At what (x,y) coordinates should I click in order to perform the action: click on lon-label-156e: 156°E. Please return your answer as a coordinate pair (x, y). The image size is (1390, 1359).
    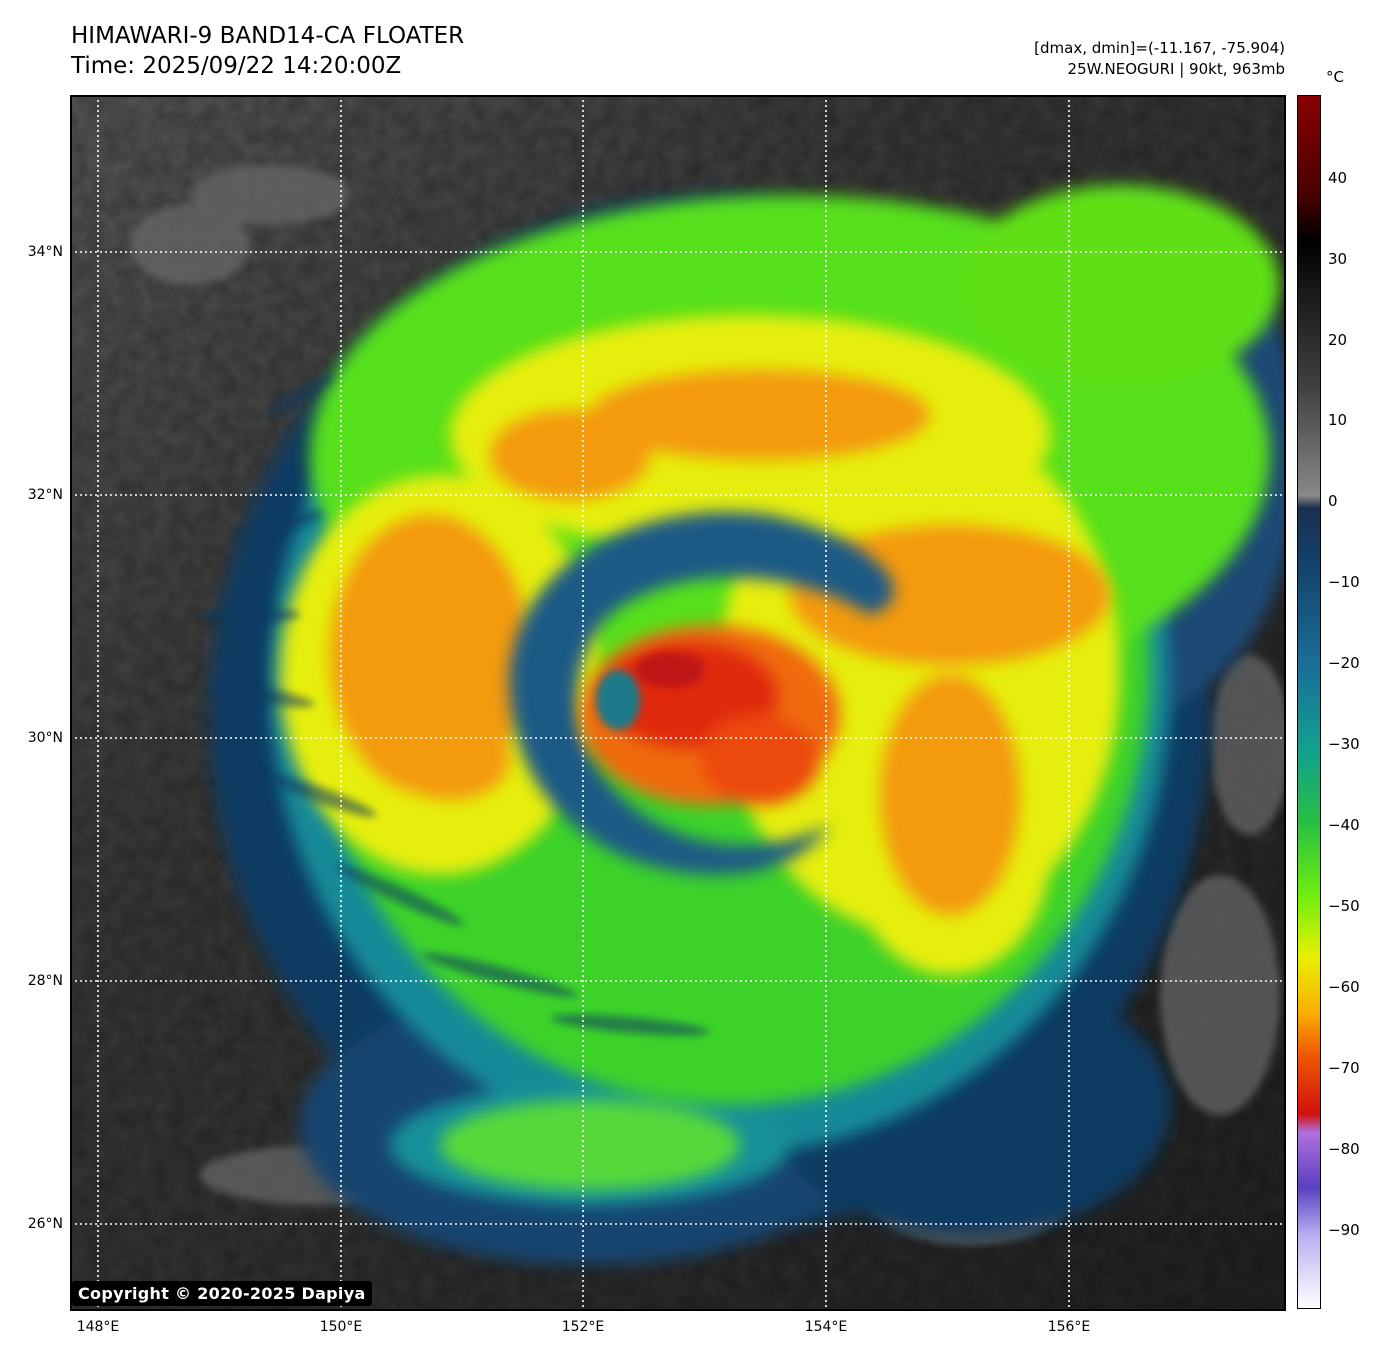
    Looking at the image, I should click on (1069, 1327).